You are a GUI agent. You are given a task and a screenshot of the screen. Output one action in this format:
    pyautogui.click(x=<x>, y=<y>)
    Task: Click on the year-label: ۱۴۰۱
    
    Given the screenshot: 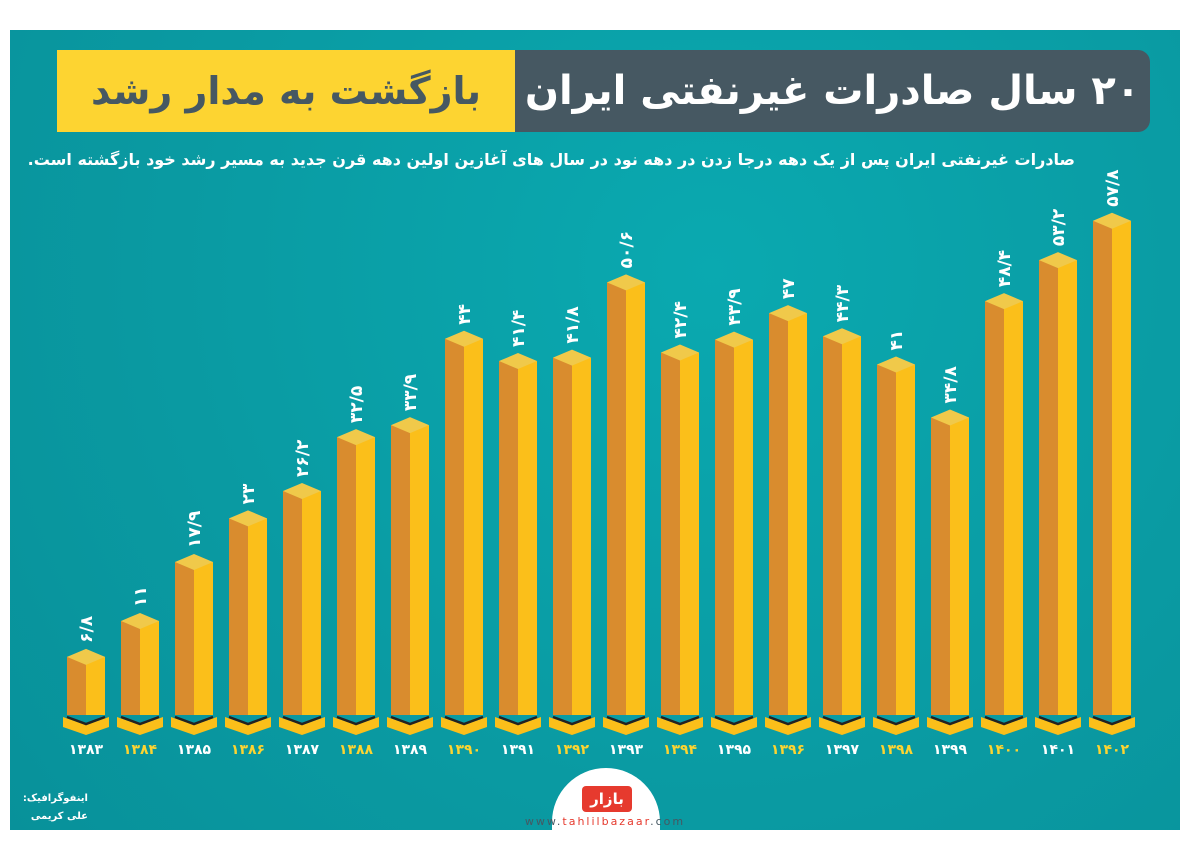 What is the action you would take?
    pyautogui.click(x=1058, y=750)
    